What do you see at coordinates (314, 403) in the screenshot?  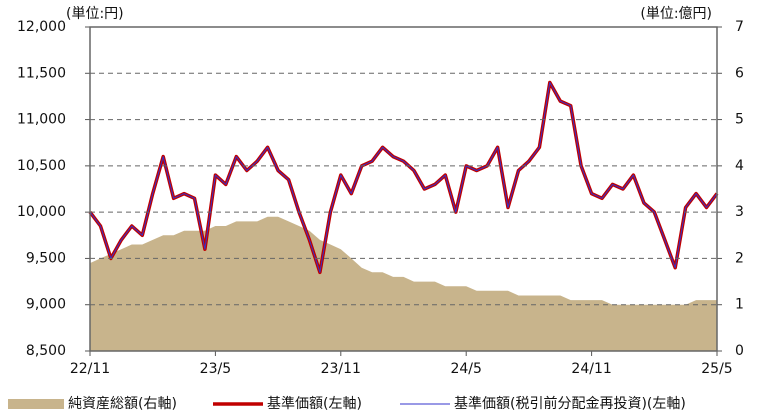 I see `legend-label: 基準価額(左軸)` at bounding box center [314, 403].